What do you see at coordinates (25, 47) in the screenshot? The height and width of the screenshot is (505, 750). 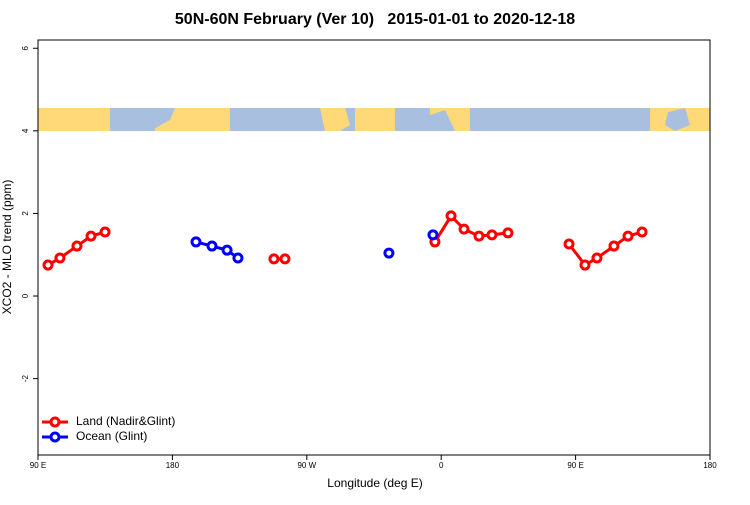 I see `y-tick-label: 6` at bounding box center [25, 47].